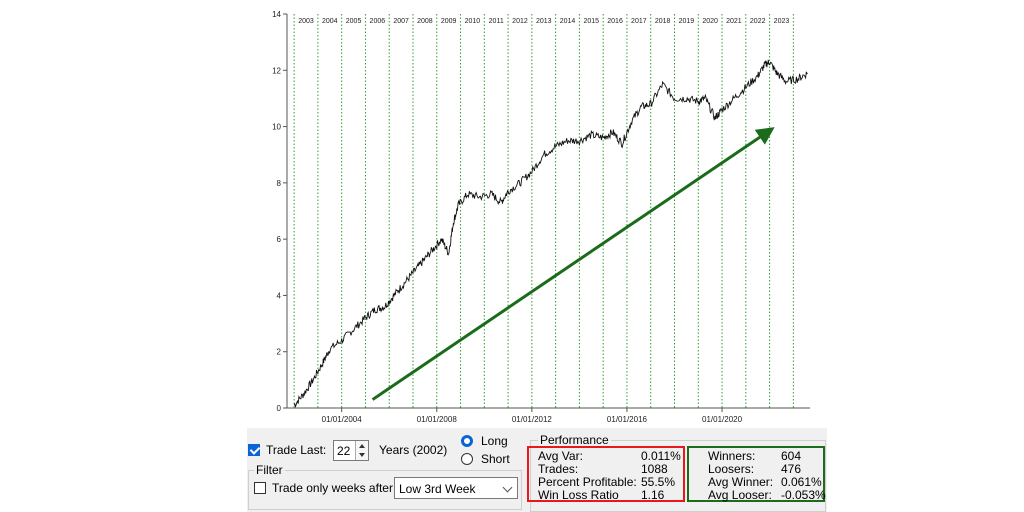 The image size is (1024, 512). I want to click on trades-value: 1088, so click(654, 469).